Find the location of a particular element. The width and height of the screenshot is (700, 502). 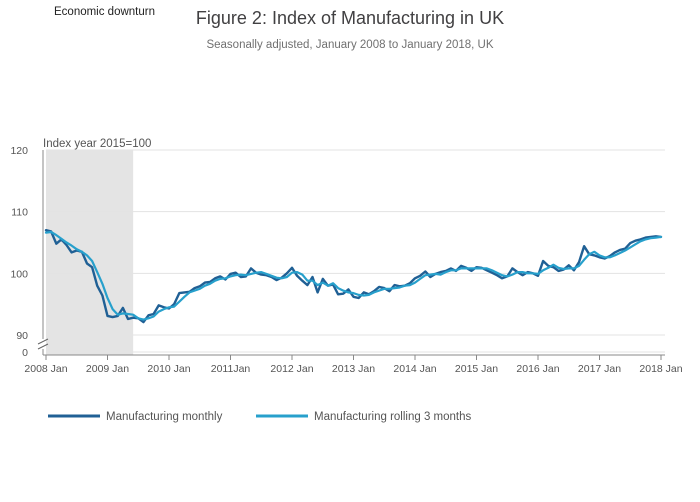

x-tick-label-2018: 2018 Jan is located at coordinates (660, 369).